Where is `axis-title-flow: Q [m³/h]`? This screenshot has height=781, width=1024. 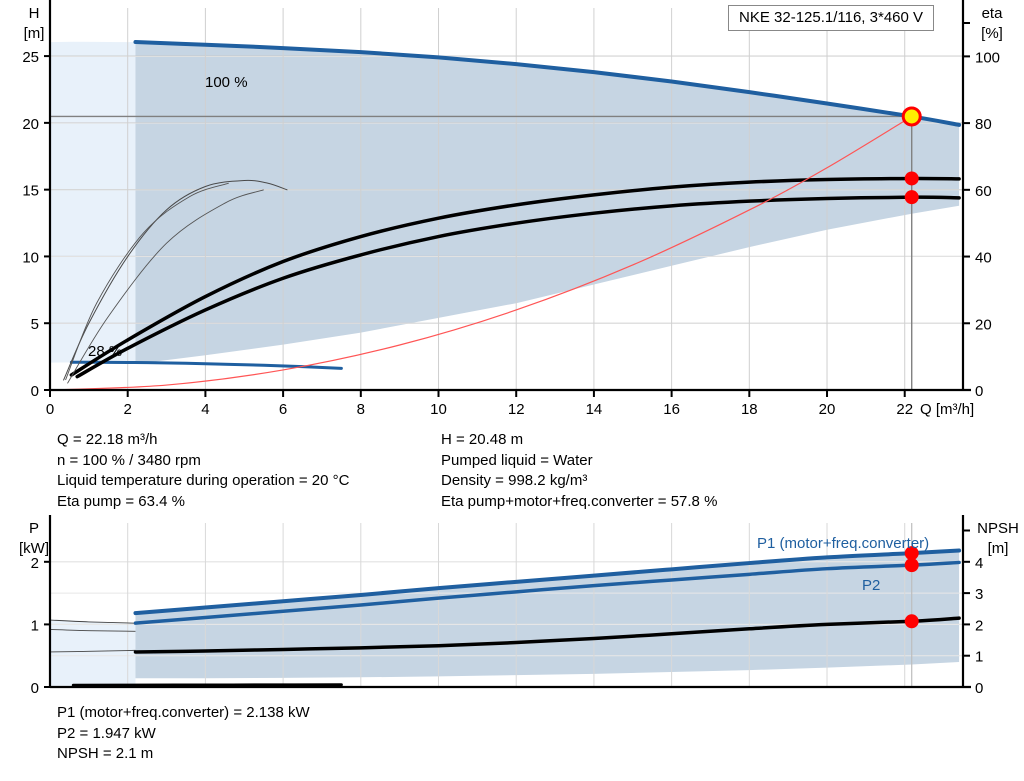 axis-title-flow: Q [m³/h] is located at coordinates (947, 409).